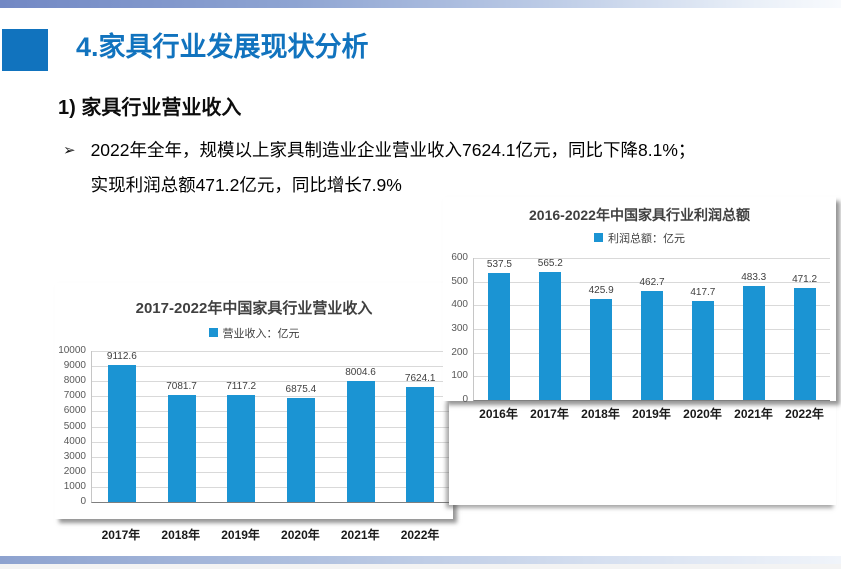 The image size is (841, 569). I want to click on bar-value-label: 483.3, so click(754, 277).